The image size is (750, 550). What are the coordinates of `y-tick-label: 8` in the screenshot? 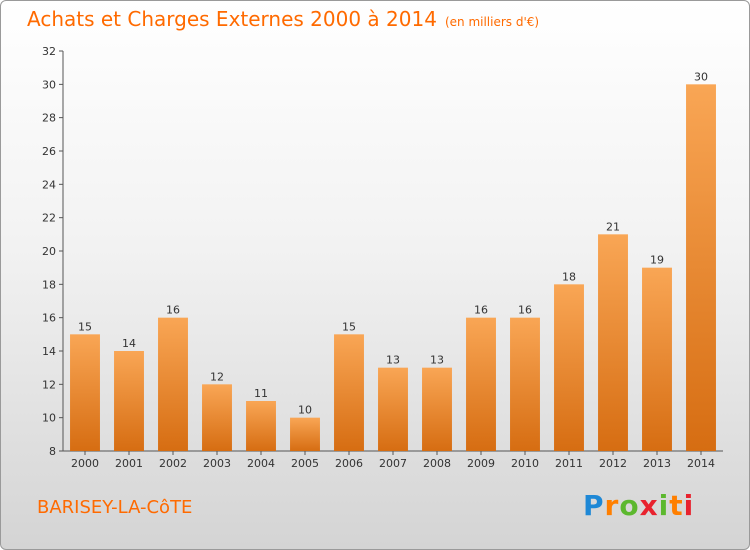 It's located at (52, 451).